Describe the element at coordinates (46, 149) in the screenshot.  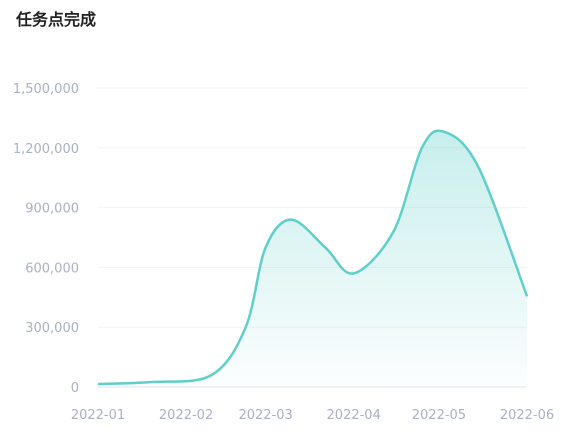
I see `y-tick-label: 1,200,000` at that location.